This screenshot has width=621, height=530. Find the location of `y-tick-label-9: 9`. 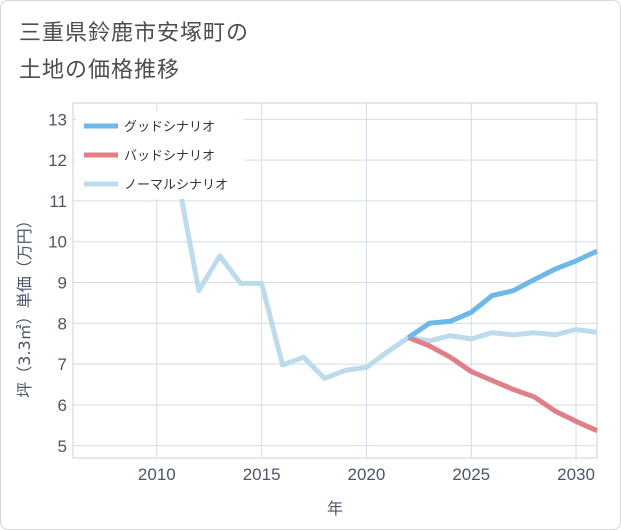

y-tick-label-9: 9 is located at coordinates (62, 283).